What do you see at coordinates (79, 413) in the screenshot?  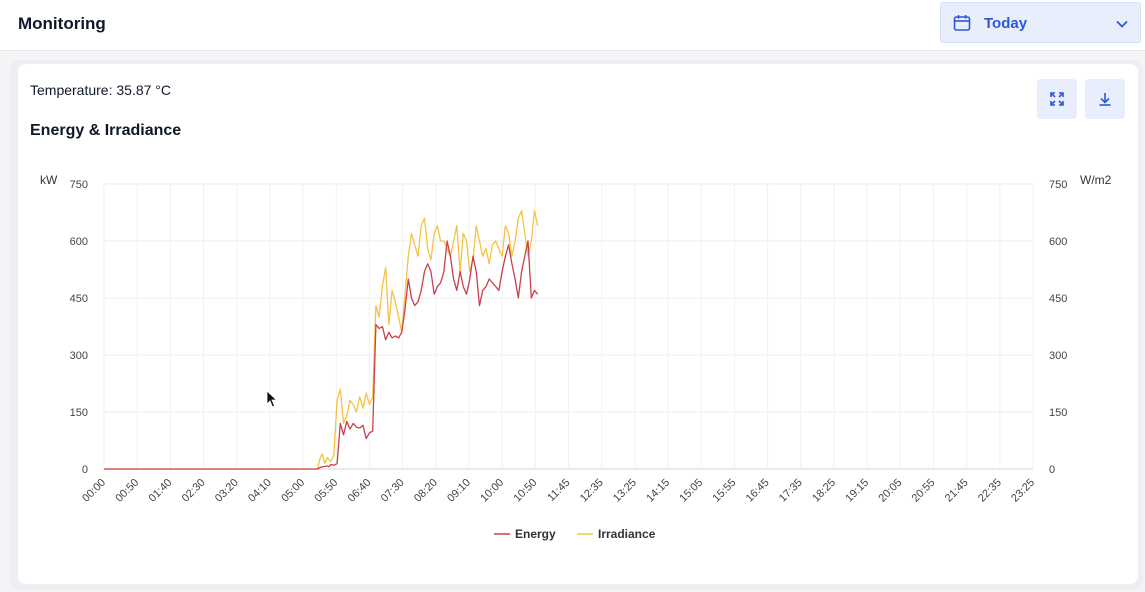 I see `y-tick-label-left: 150` at bounding box center [79, 413].